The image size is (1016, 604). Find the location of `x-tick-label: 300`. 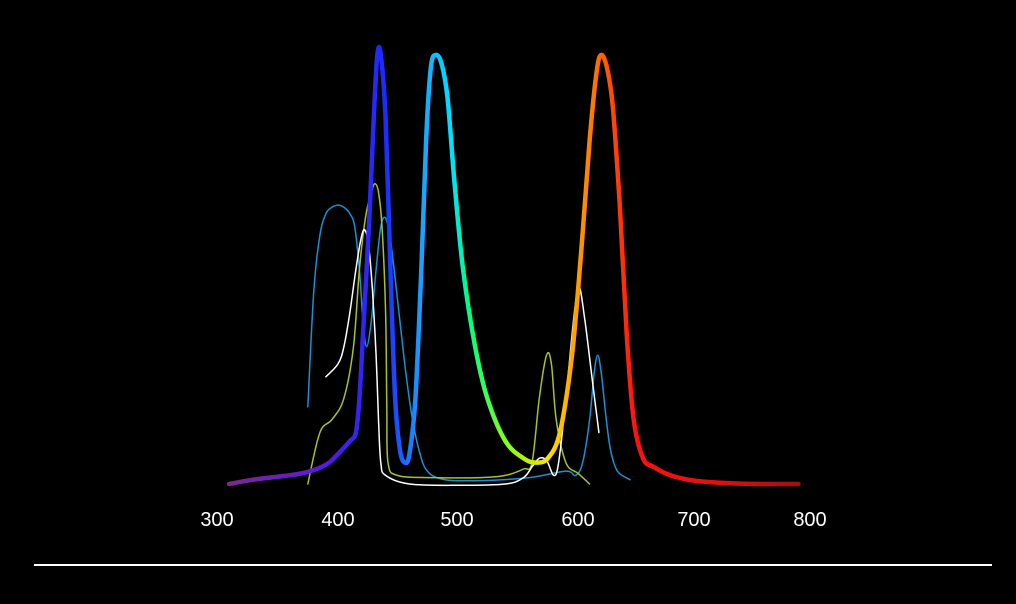

x-tick-label: 300 is located at coordinates (216, 520).